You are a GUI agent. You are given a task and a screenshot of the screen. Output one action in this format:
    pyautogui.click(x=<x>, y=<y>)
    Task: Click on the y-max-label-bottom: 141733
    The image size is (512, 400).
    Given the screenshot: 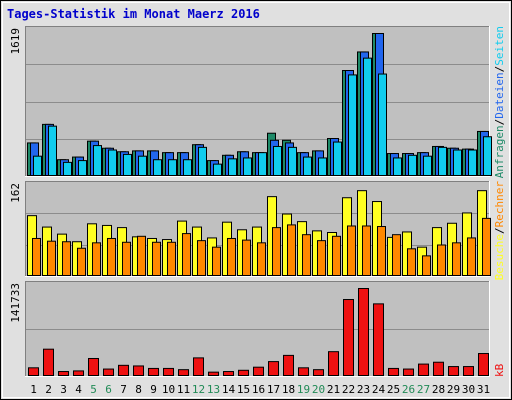 What is the action you would take?
    pyautogui.click(x=15, y=303)
    